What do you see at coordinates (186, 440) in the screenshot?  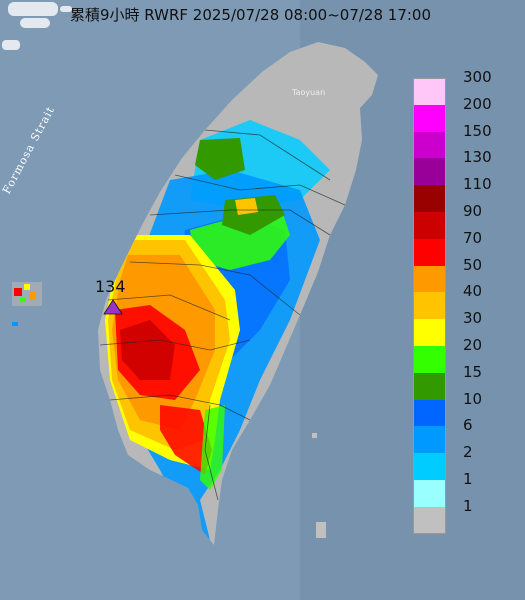 I see `rain-red-south` at bounding box center [186, 440].